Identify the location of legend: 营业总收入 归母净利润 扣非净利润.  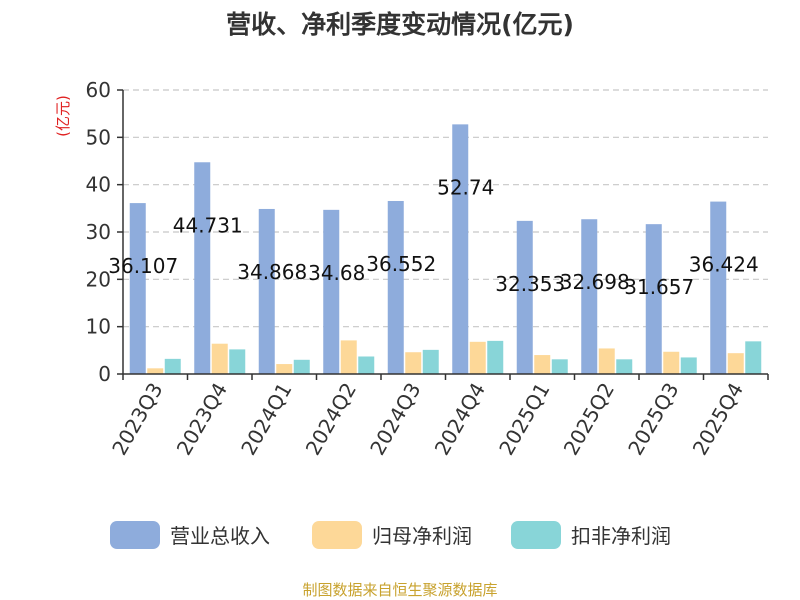
(390, 535).